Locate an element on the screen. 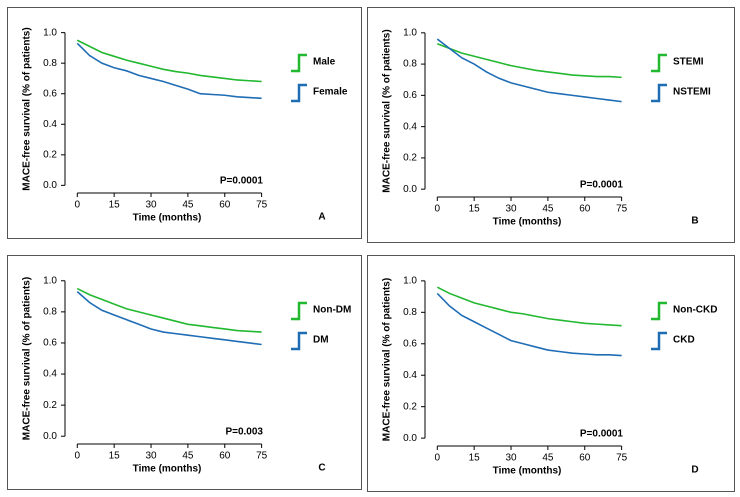 Image resolution: width=740 pixels, height=497 pixels. panel-letter: A is located at coordinates (321, 217).